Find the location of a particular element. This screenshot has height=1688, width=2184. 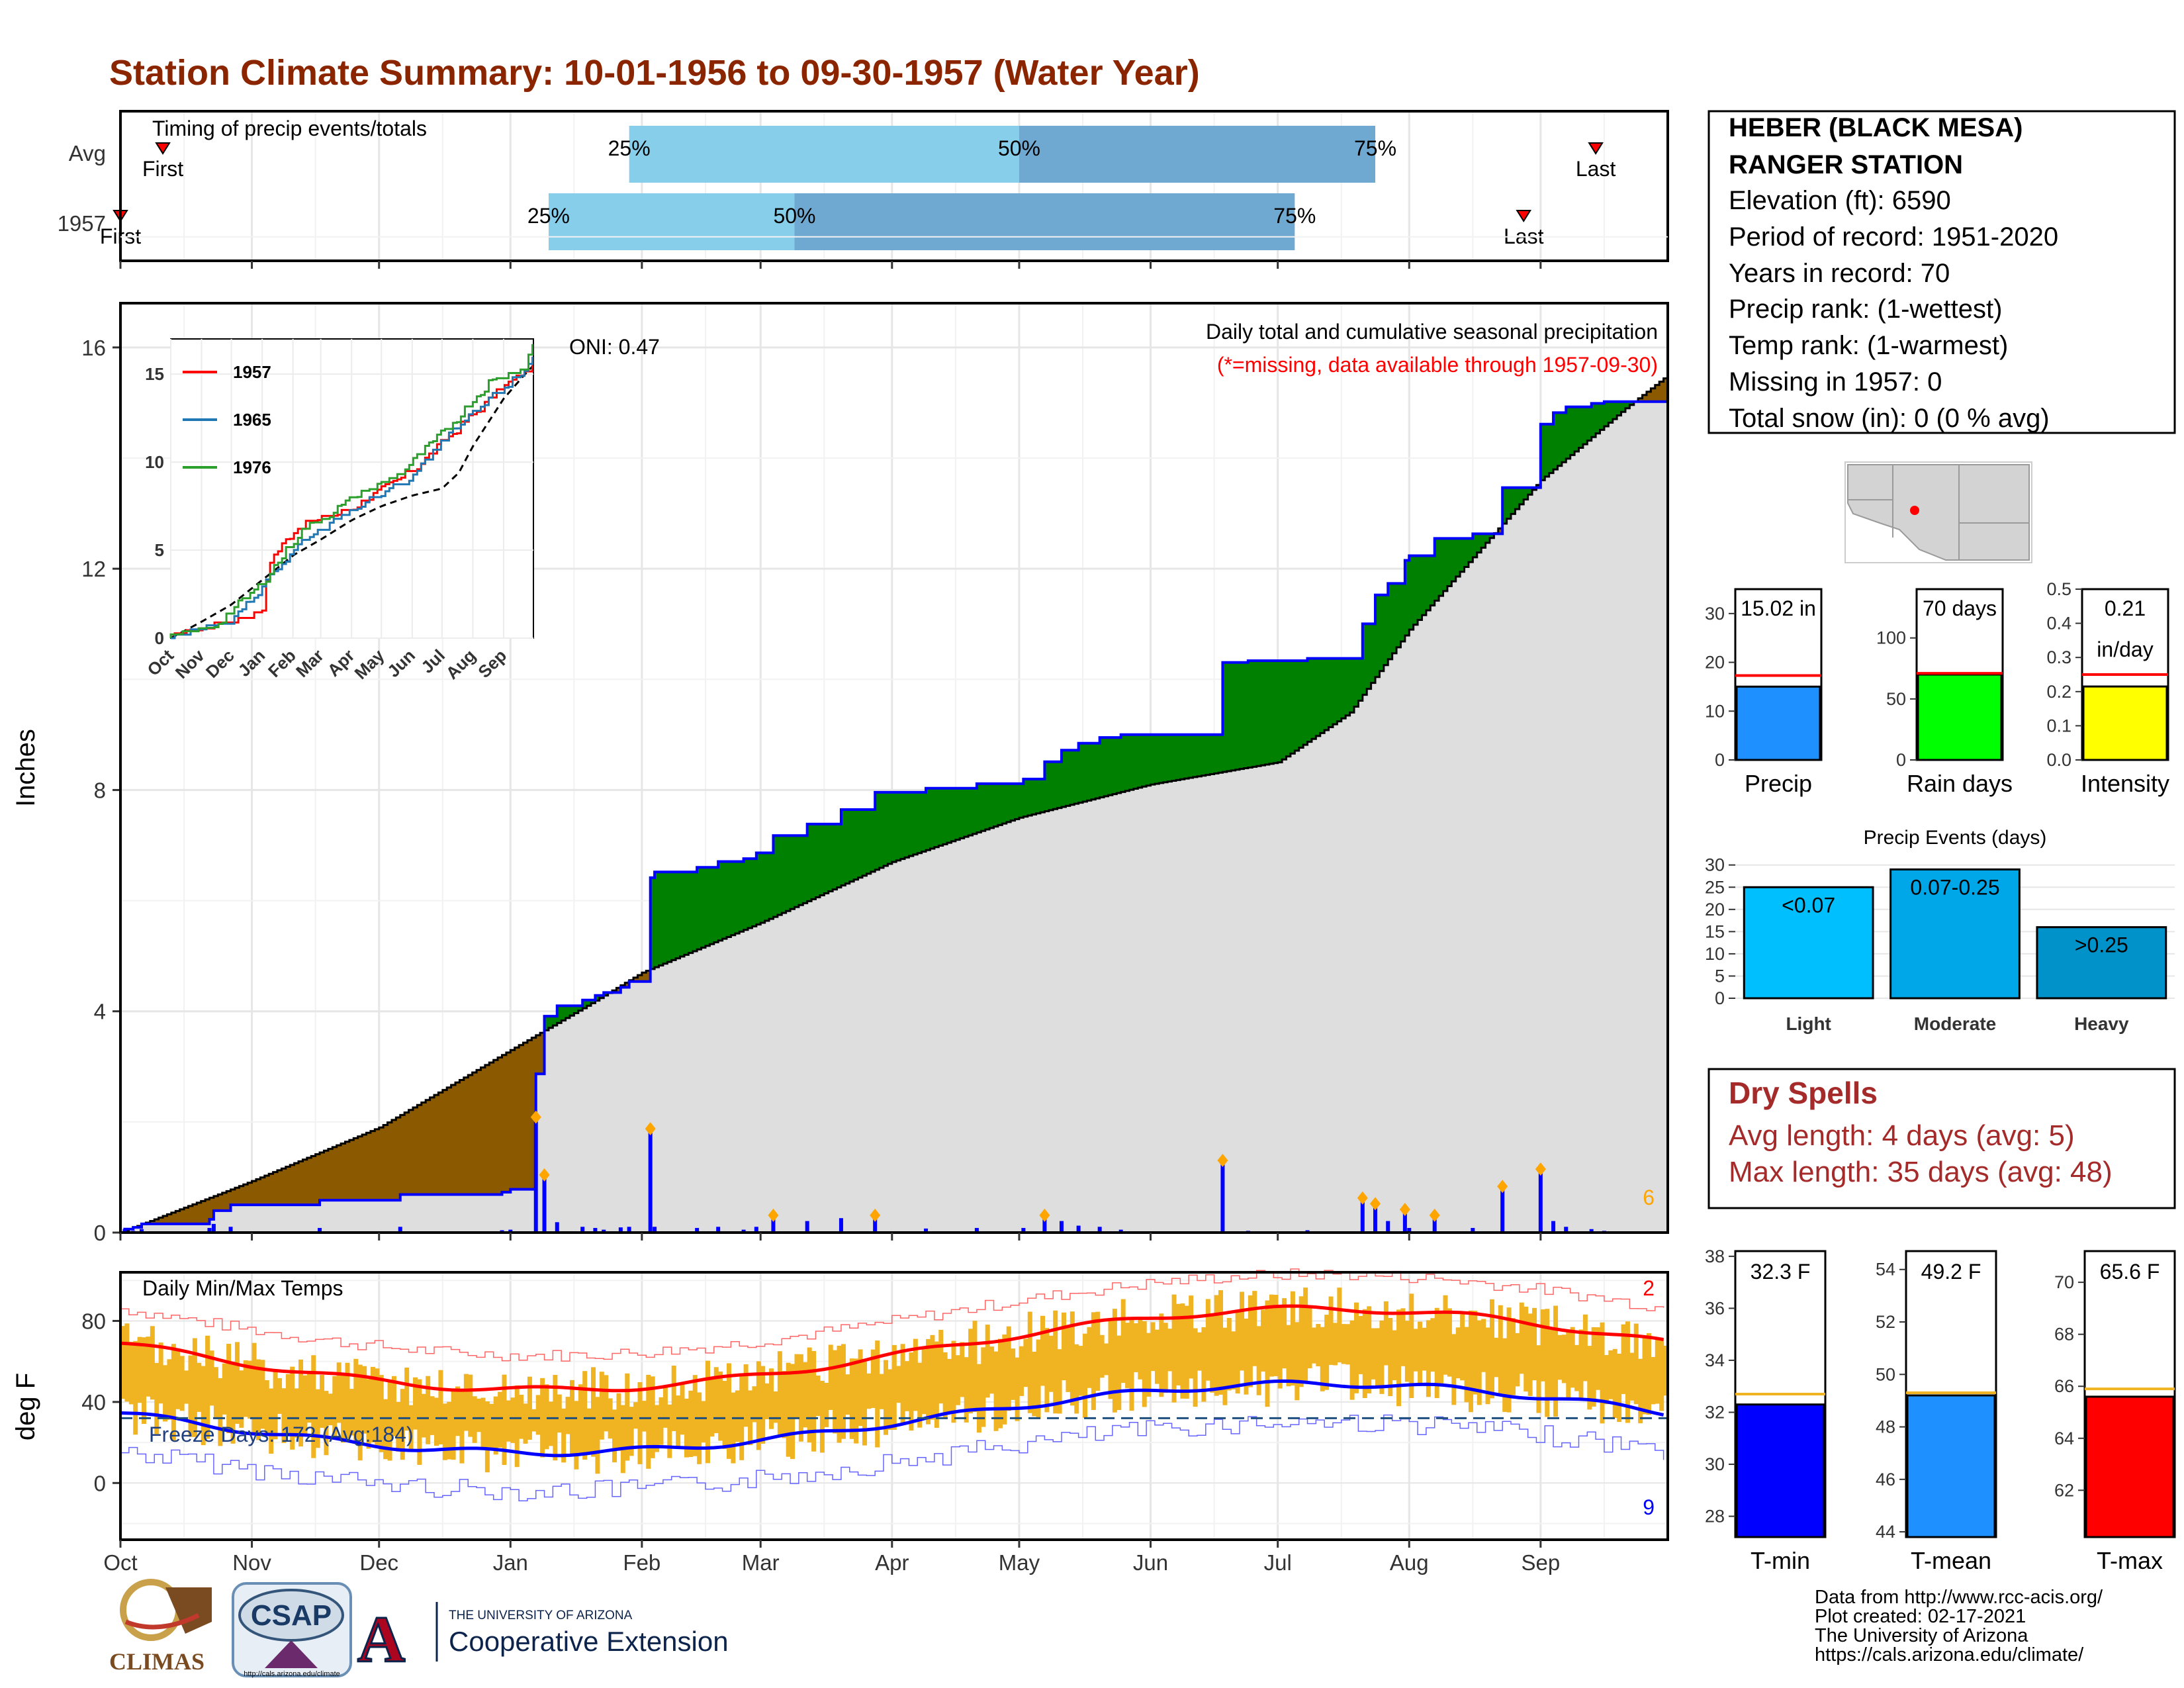

avg-quartile-25-50-bar is located at coordinates (824, 154).